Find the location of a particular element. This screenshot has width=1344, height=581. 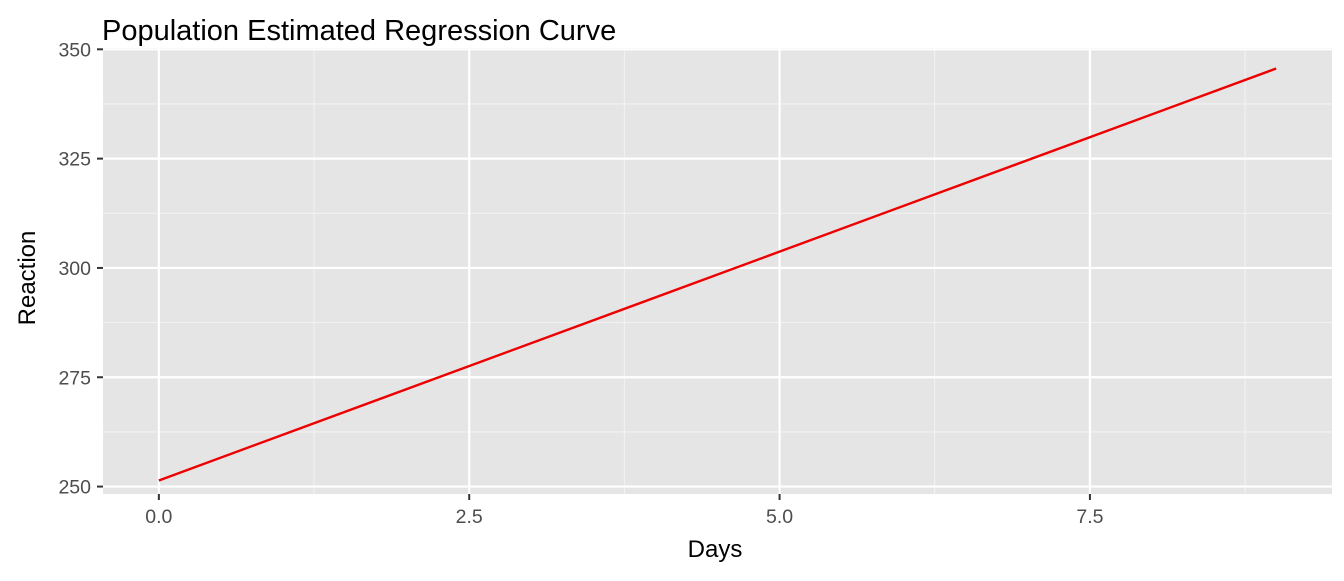

y-tick-label: 250 is located at coordinates (74, 488).